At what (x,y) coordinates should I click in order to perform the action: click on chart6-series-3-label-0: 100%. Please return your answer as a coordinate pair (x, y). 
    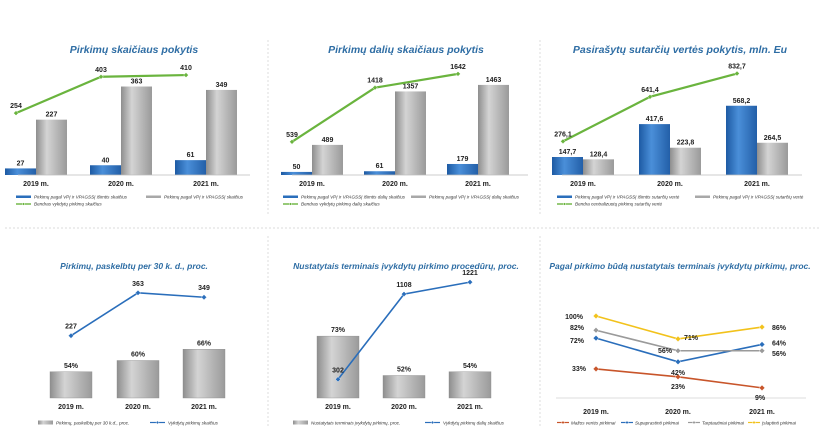
    Looking at the image, I should click on (574, 317).